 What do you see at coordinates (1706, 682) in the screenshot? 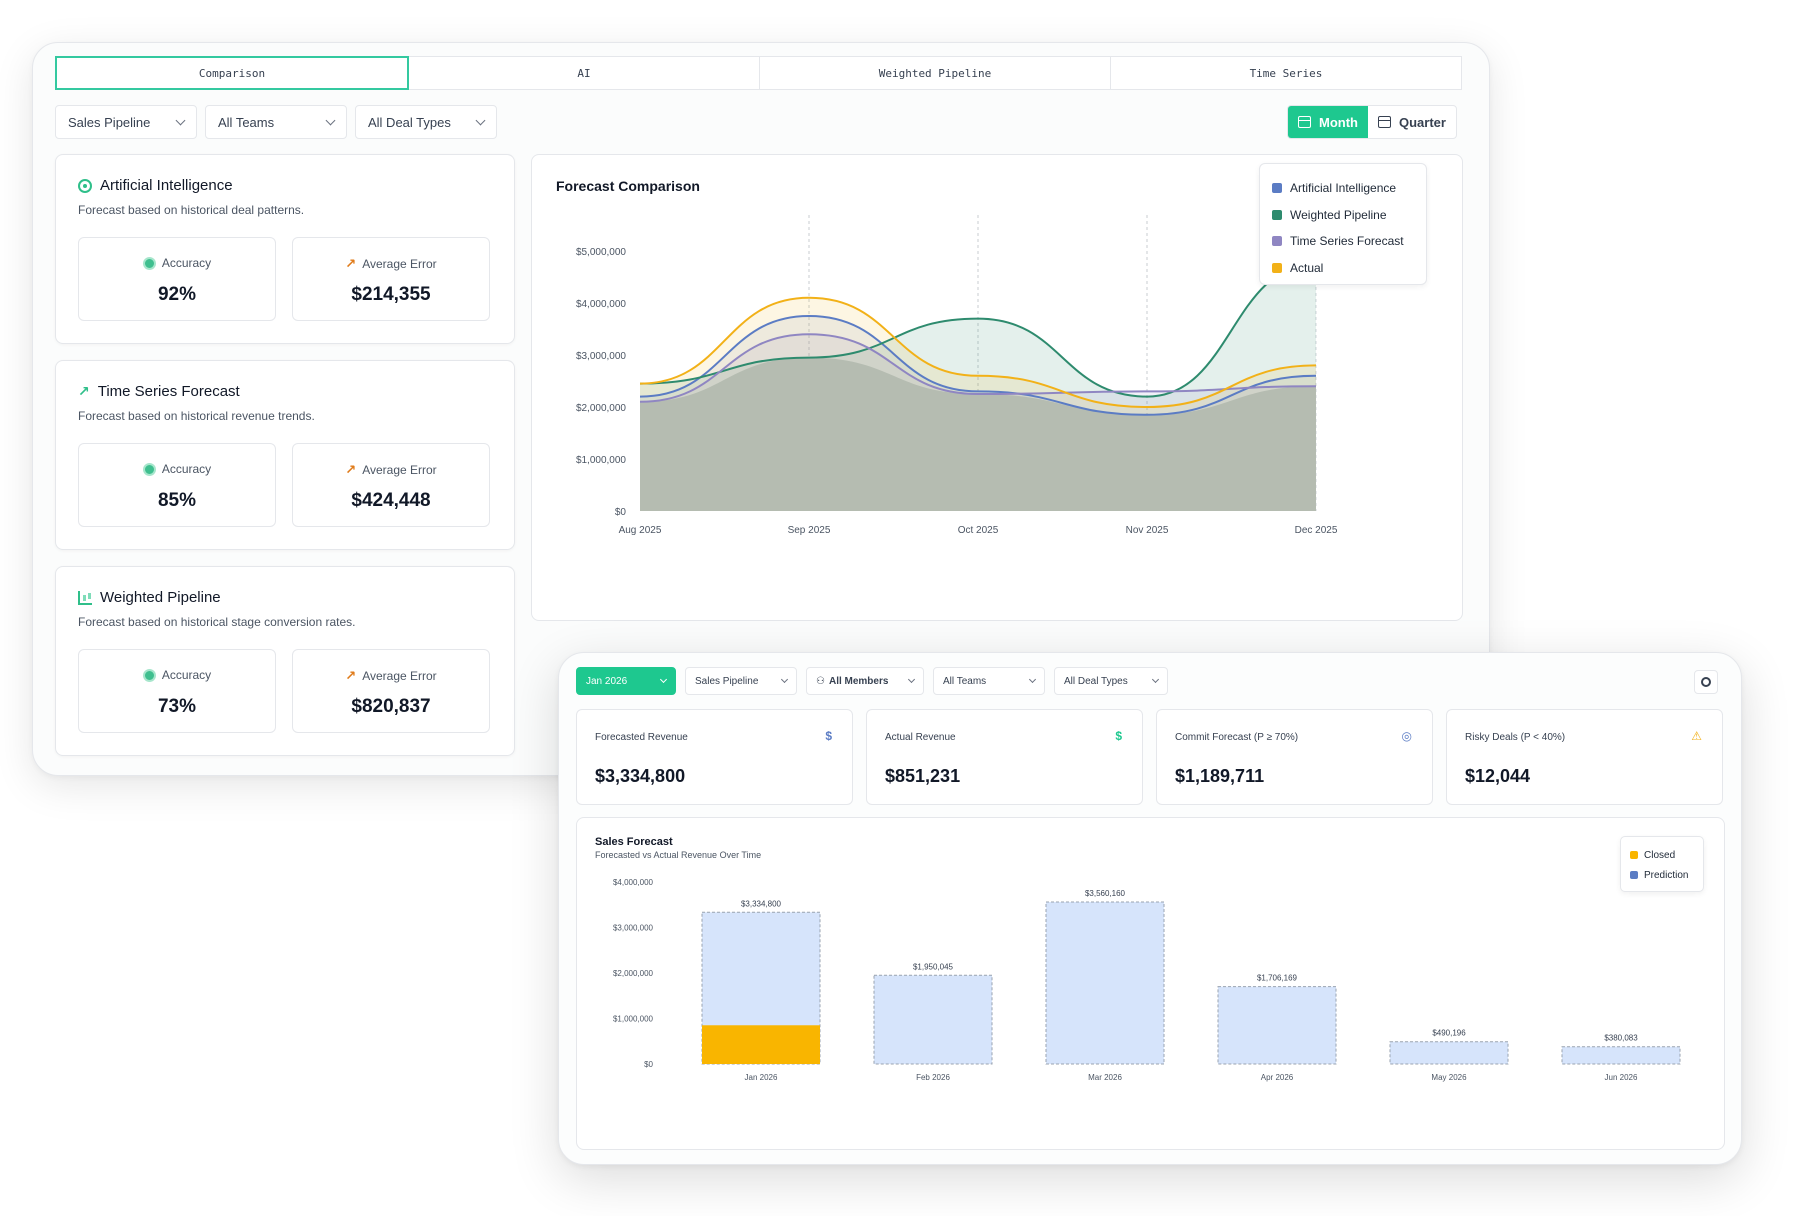
I see `settings-button` at bounding box center [1706, 682].